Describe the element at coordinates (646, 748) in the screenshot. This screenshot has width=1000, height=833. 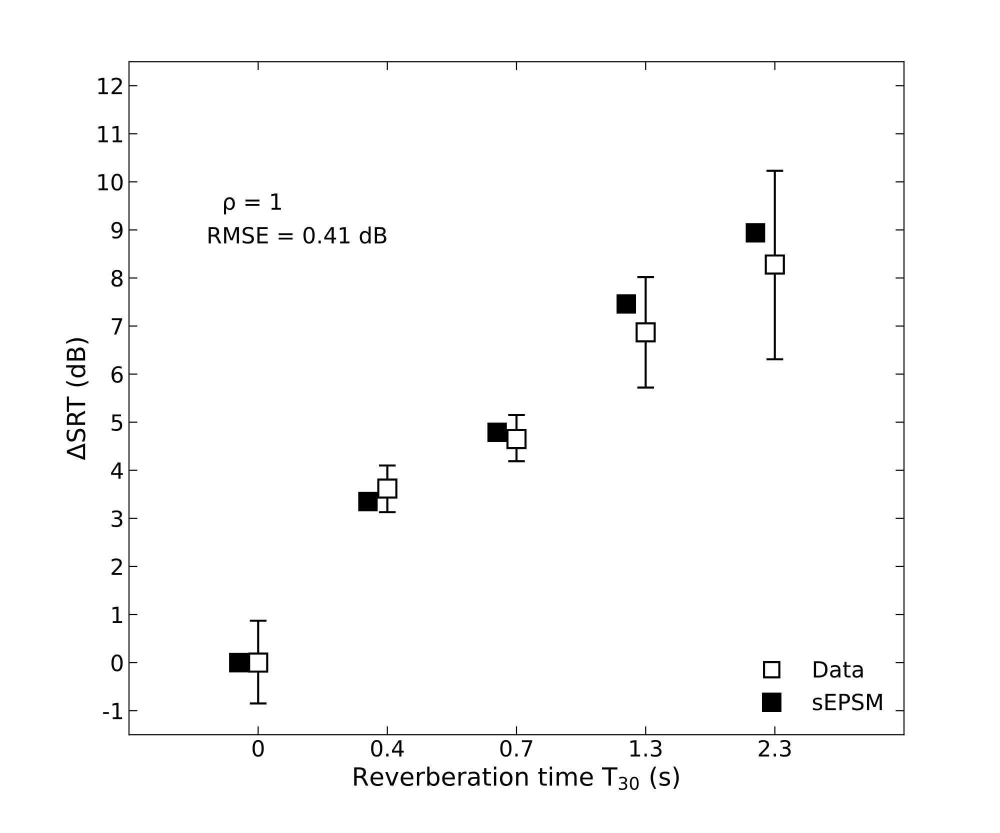
I see `x-tick-label: 1.3` at that location.